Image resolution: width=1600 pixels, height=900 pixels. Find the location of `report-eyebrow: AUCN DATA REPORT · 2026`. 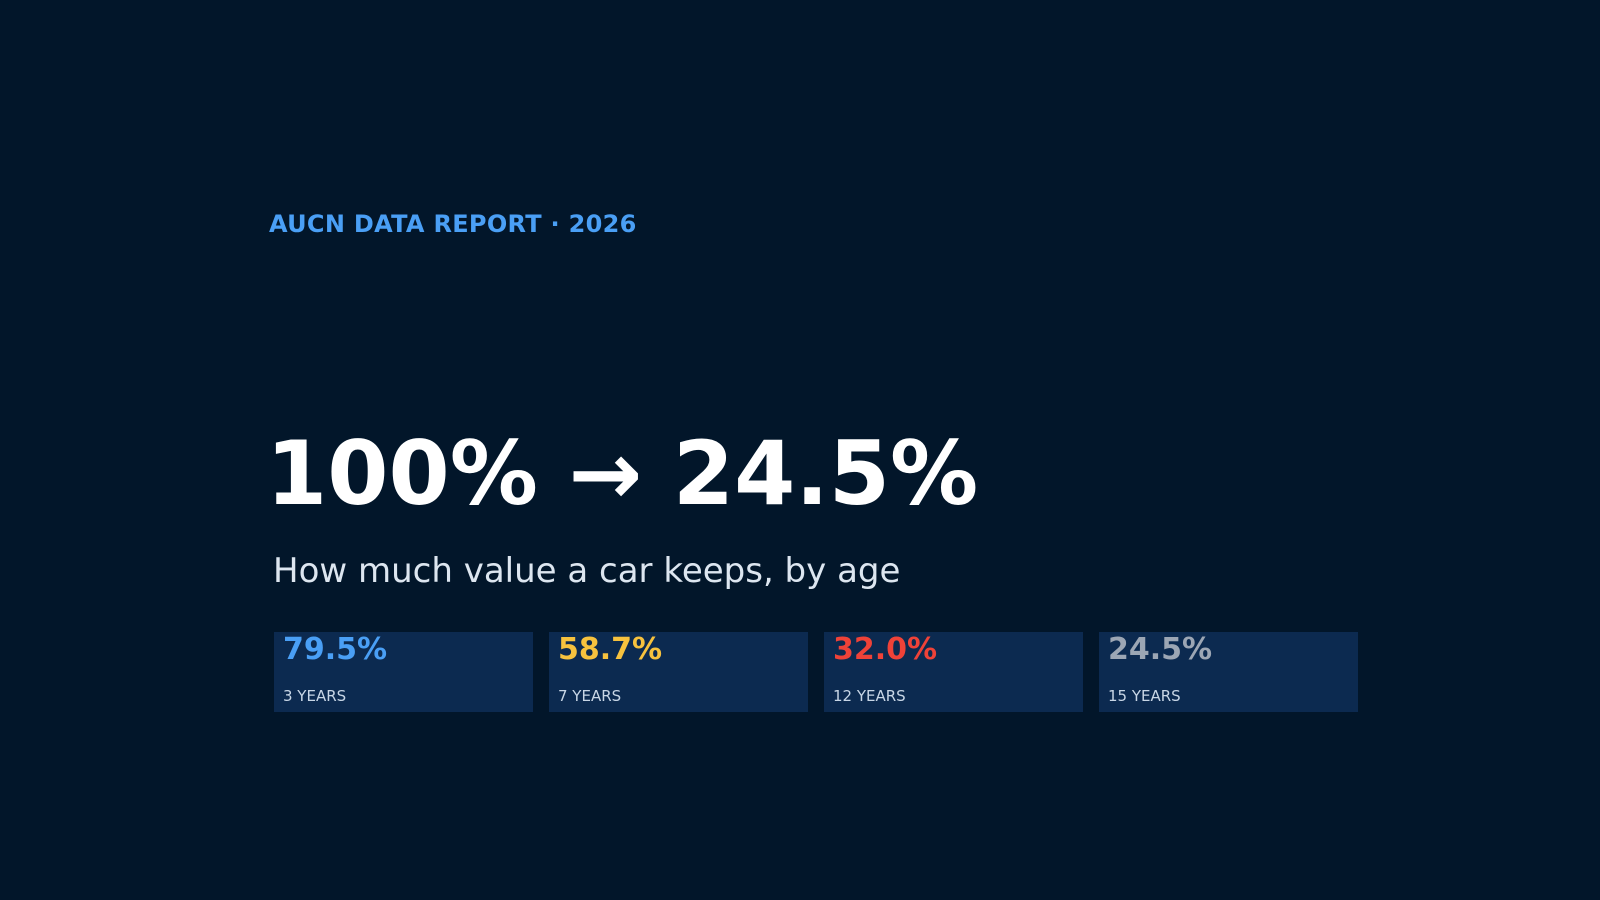

report-eyebrow: AUCN DATA REPORT · 2026 is located at coordinates (453, 224).